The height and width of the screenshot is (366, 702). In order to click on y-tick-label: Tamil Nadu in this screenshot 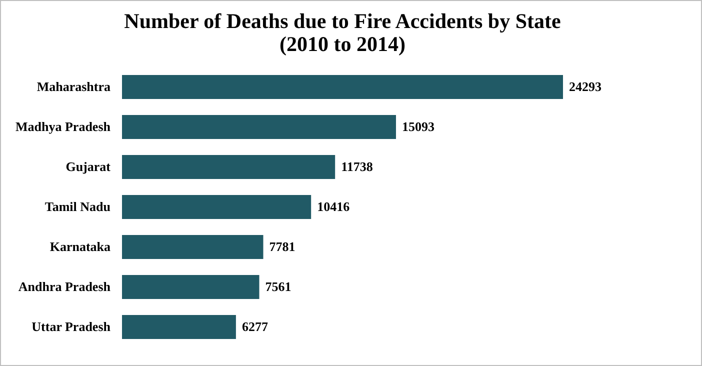, I will do `click(77, 206)`.